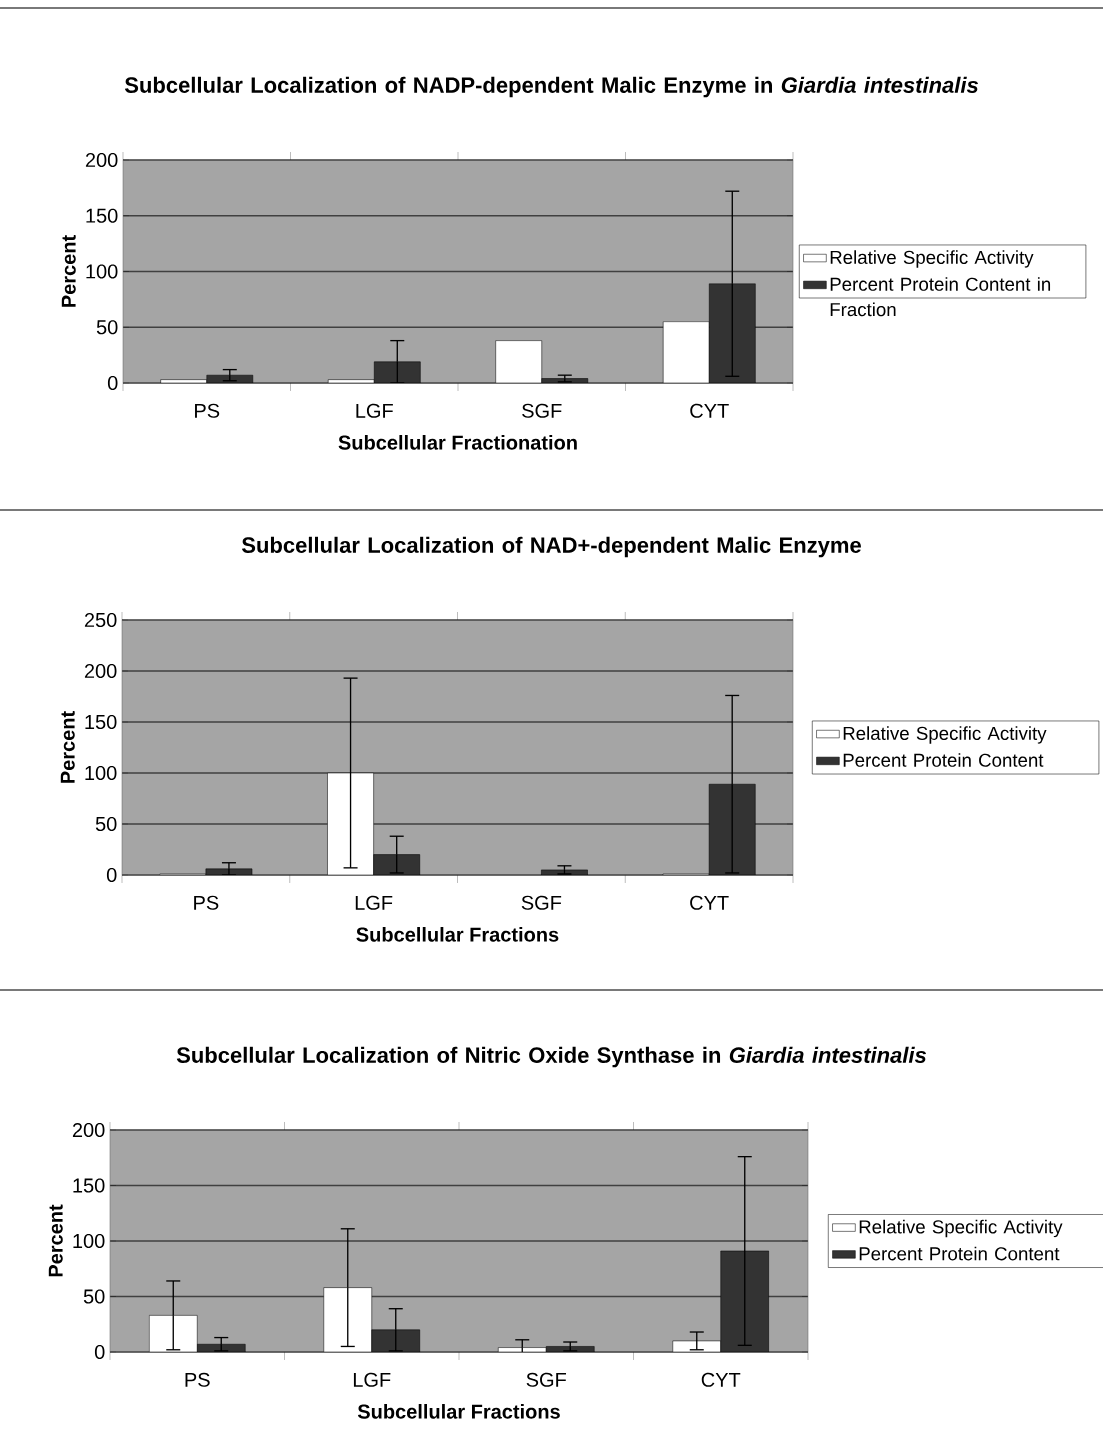 This screenshot has width=1103, height=1441. I want to click on chart-title: Subcellular Localization of Nitric Oxide Synthase in Giardia intestinalis, so click(551, 1057).